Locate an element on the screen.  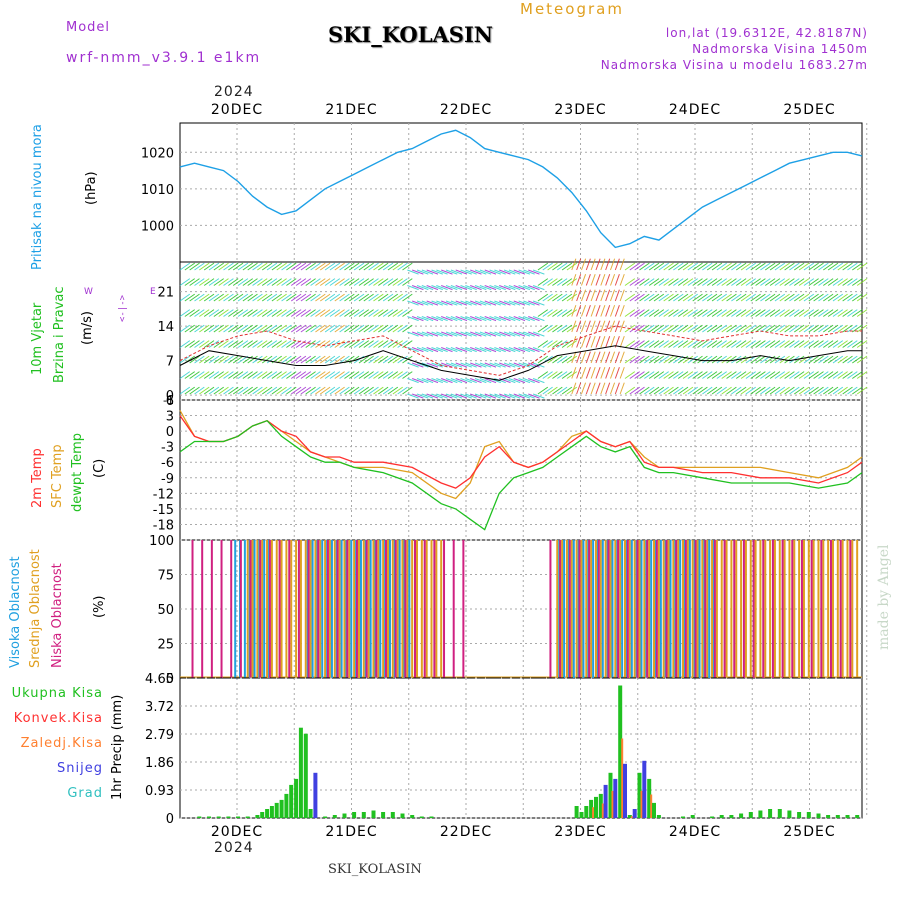
x-tick-label-bottom: 21DEC is located at coordinates (351, 832).